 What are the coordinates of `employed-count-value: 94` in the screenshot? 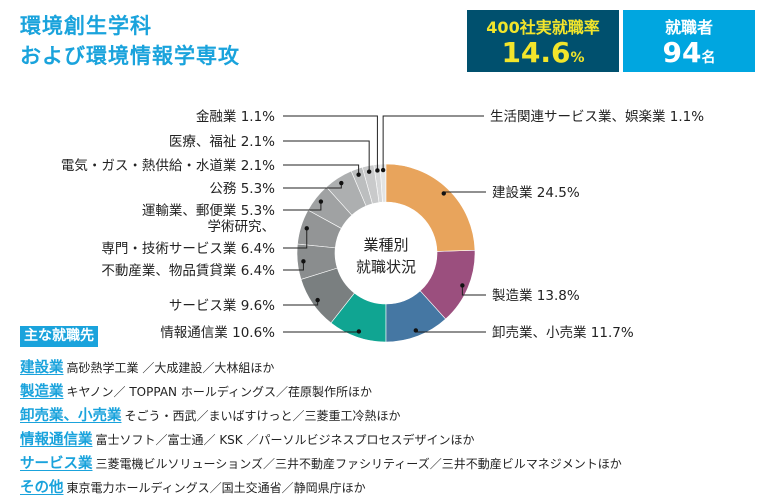 It's located at (682, 52).